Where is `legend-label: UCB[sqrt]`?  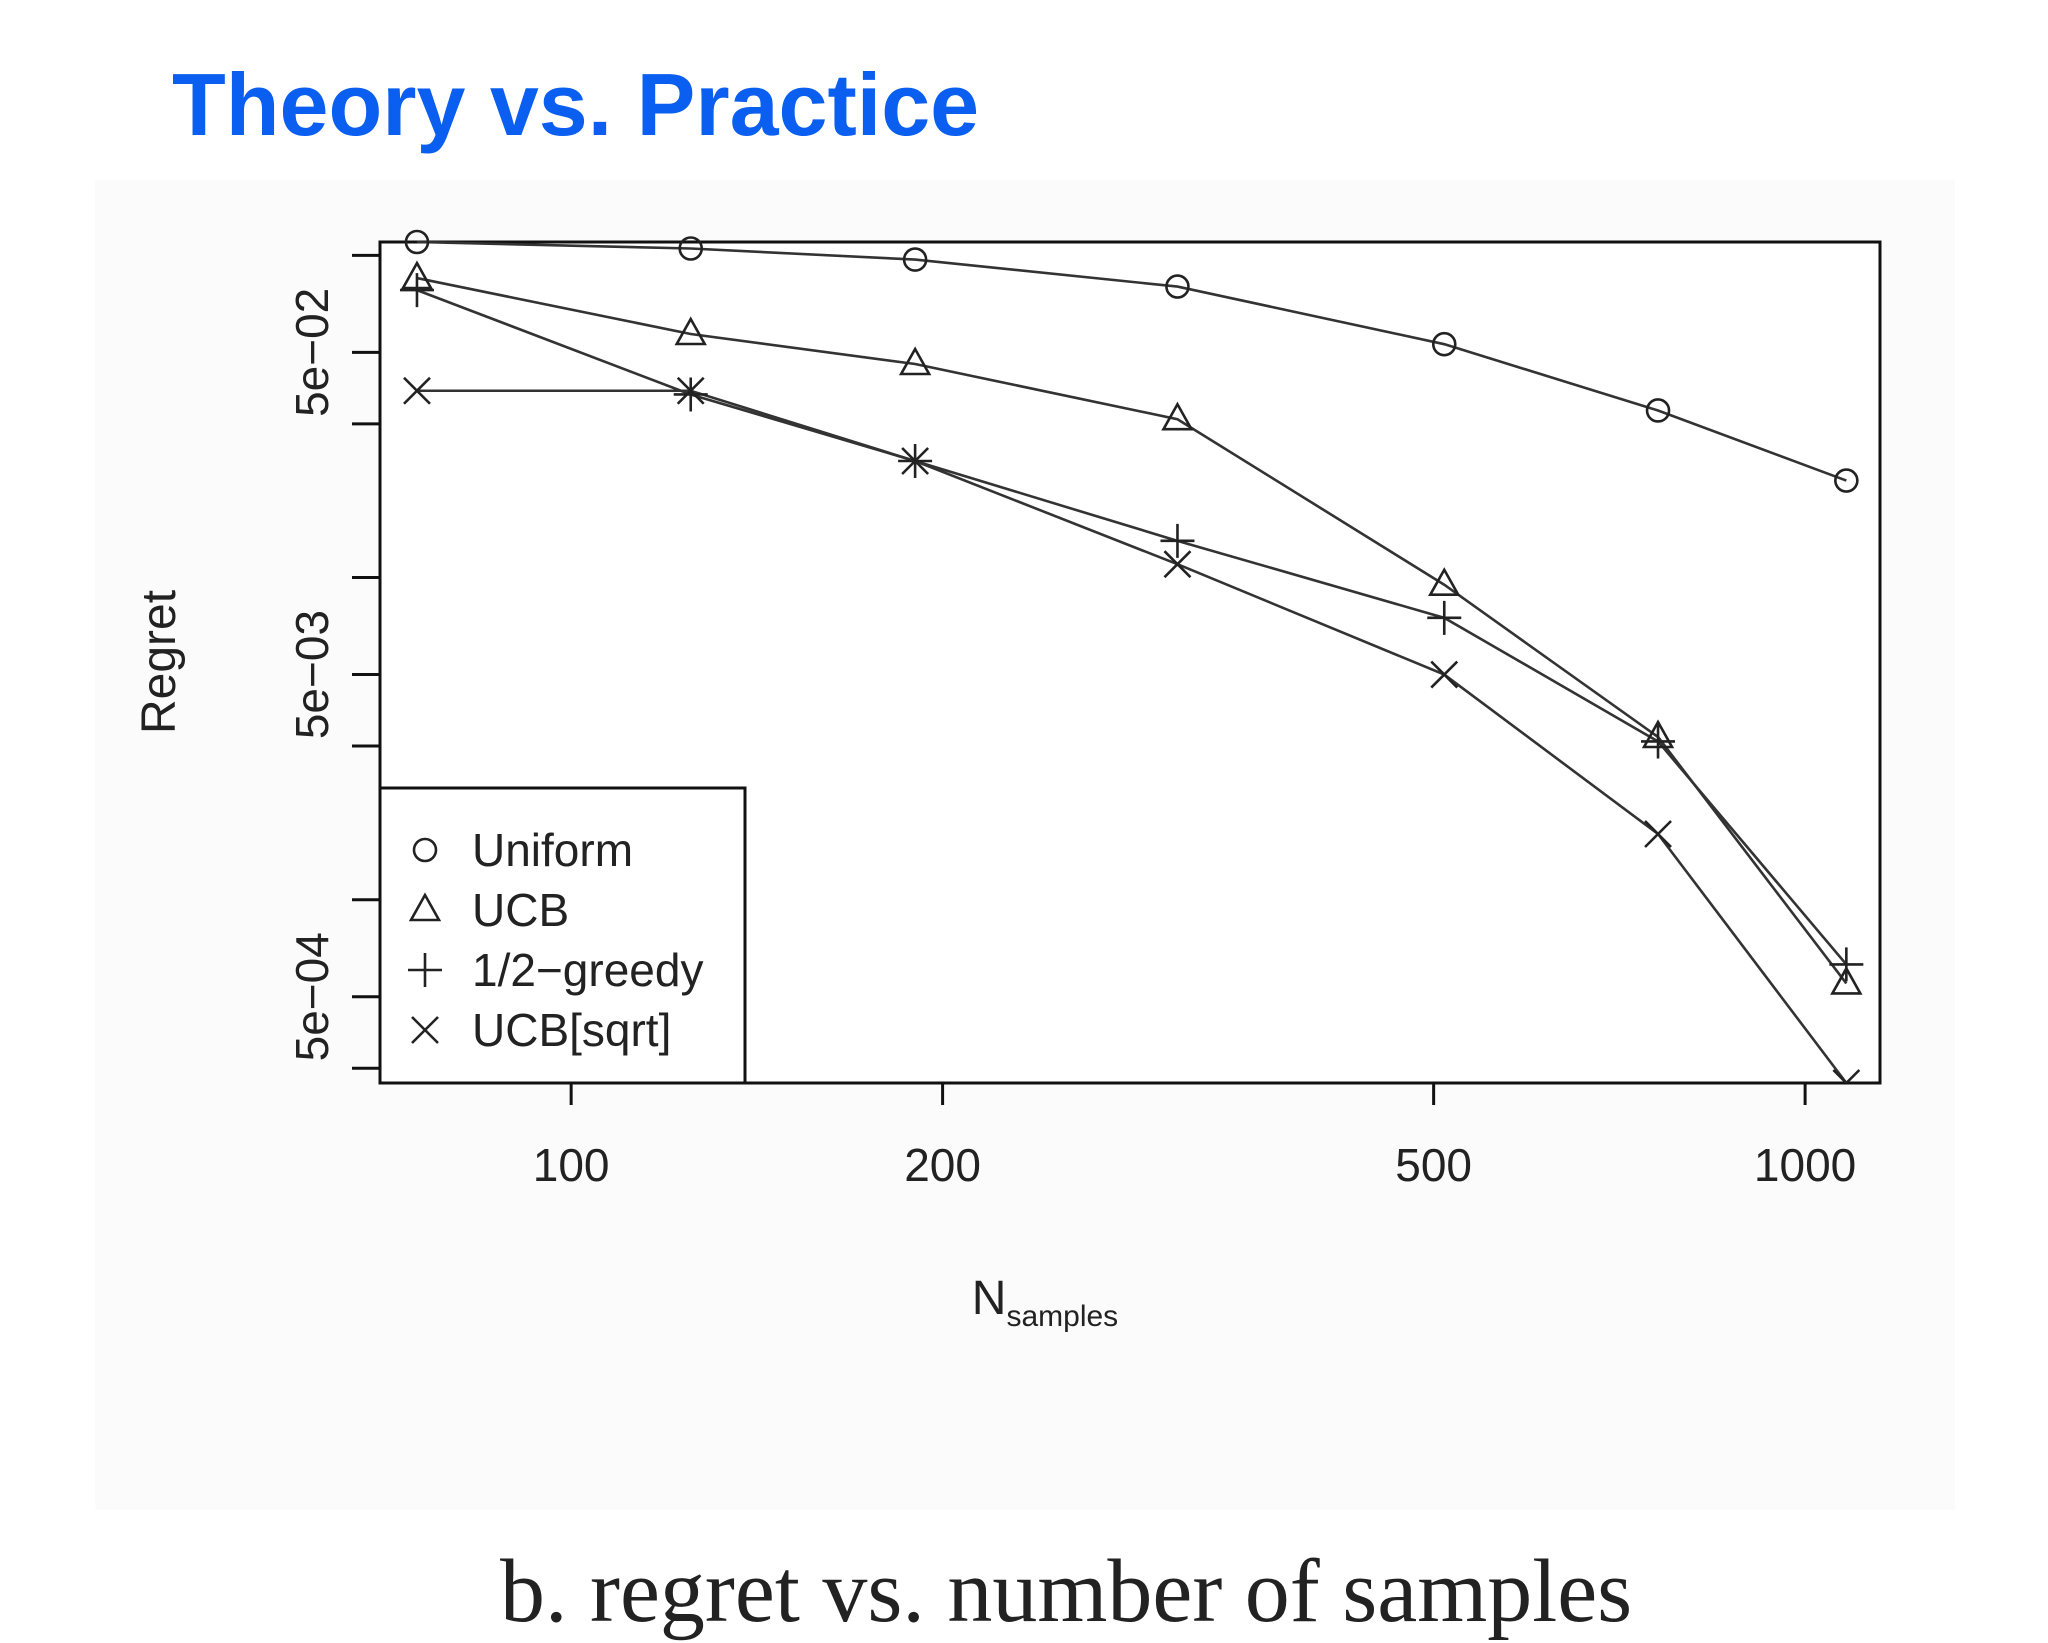 legend-label: UCB[sqrt] is located at coordinates (571, 1030).